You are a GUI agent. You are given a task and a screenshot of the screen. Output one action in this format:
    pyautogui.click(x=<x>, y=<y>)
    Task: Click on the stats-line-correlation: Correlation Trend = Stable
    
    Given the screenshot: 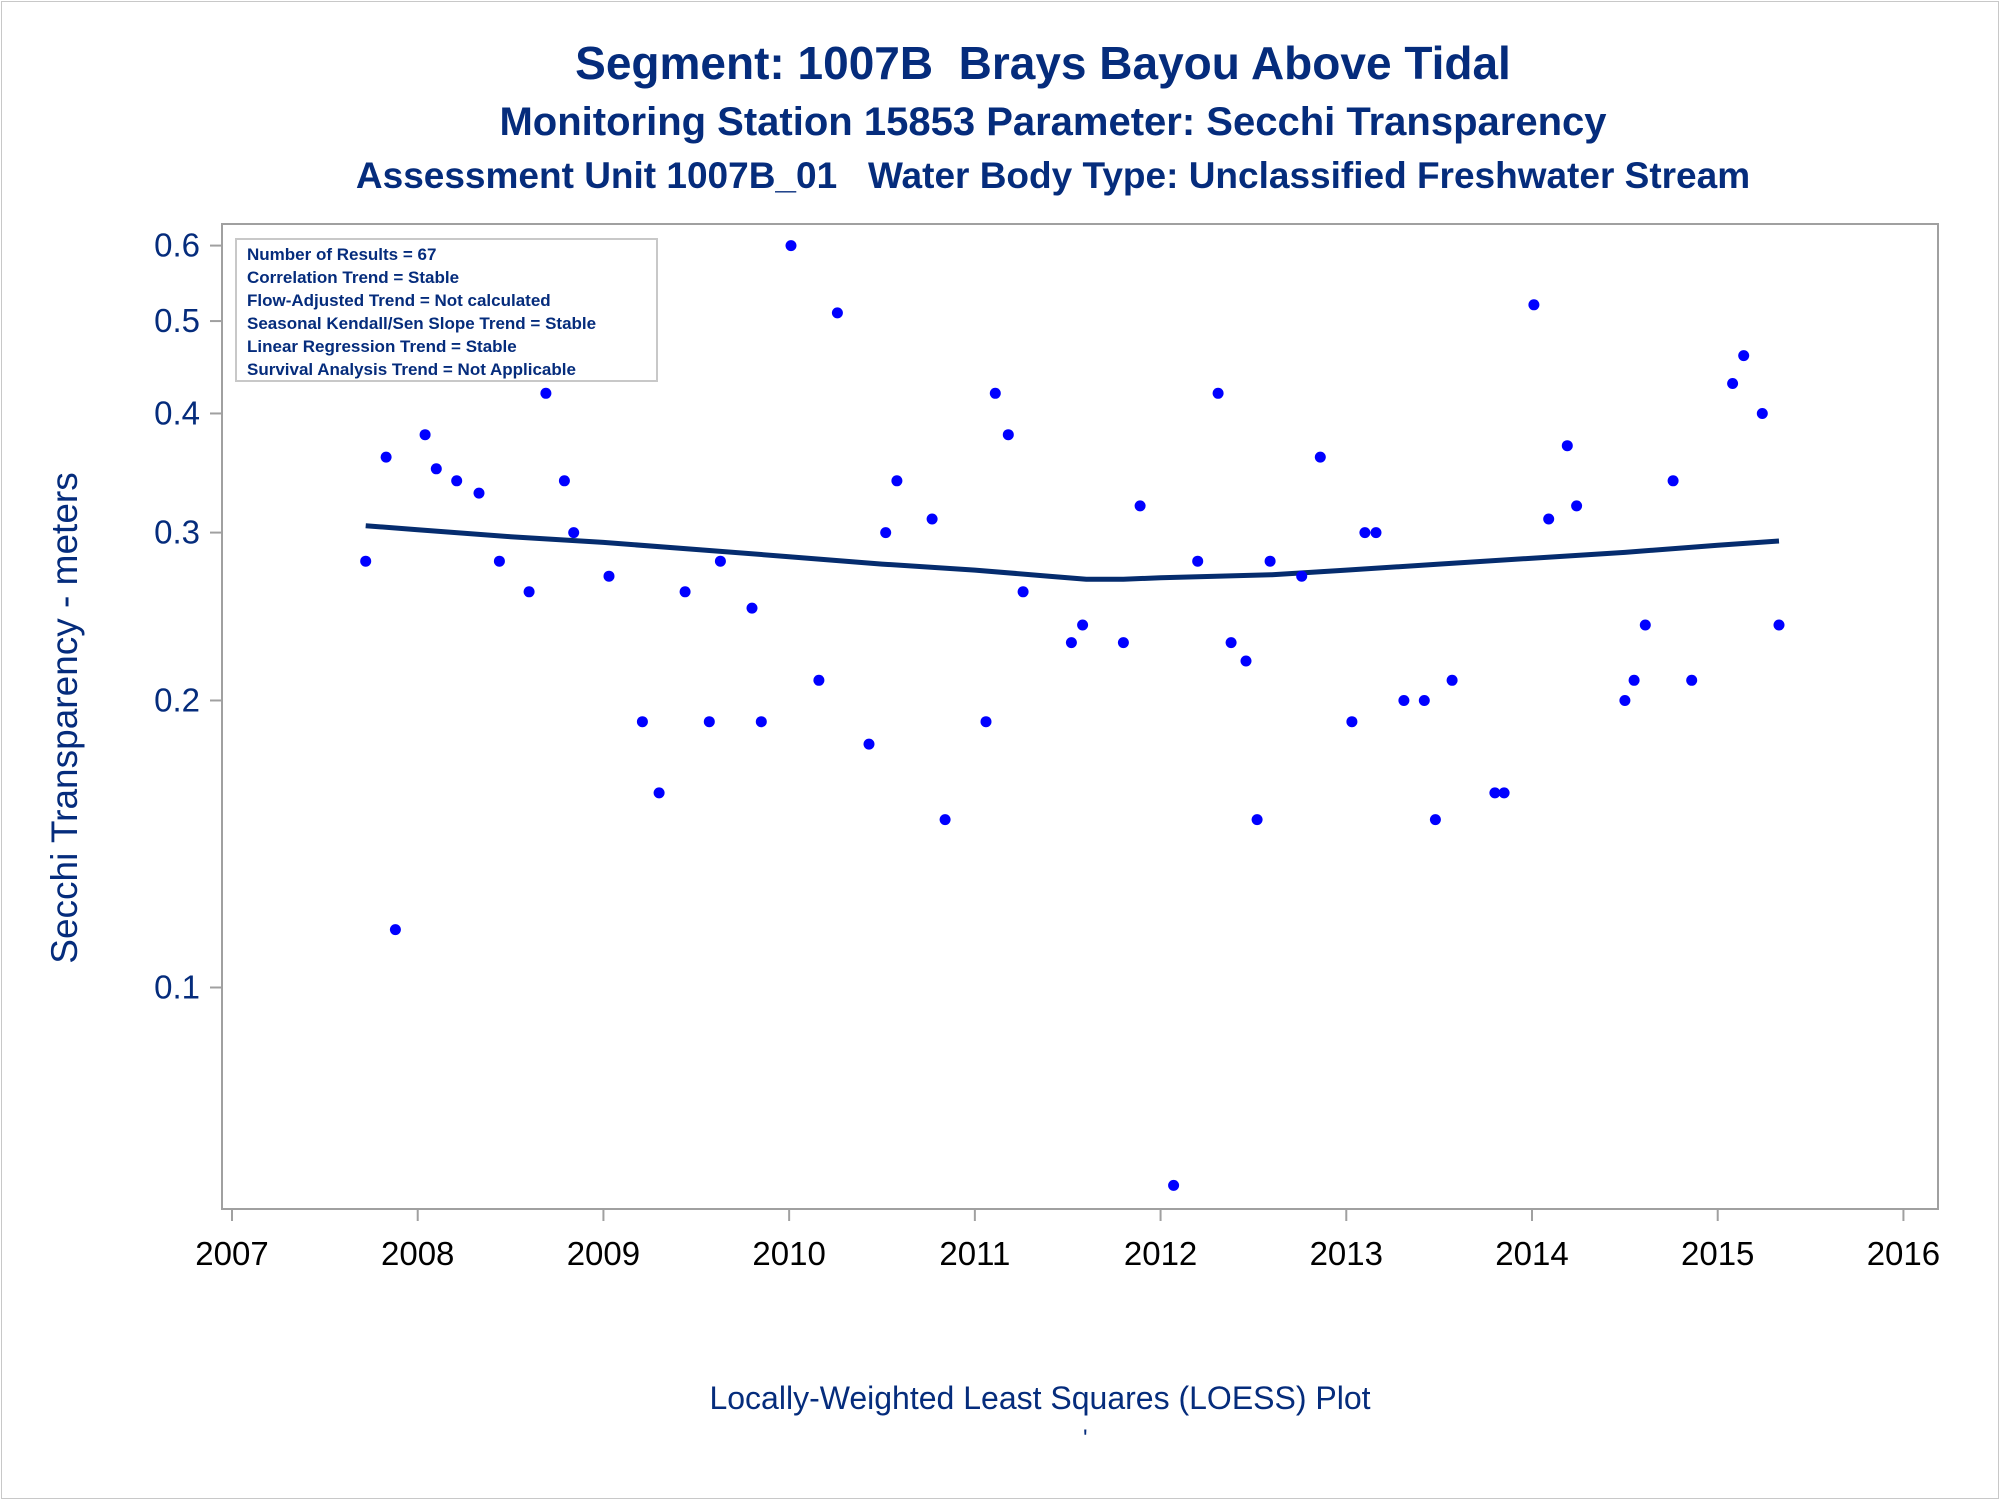 What is the action you would take?
    pyautogui.click(x=353, y=277)
    